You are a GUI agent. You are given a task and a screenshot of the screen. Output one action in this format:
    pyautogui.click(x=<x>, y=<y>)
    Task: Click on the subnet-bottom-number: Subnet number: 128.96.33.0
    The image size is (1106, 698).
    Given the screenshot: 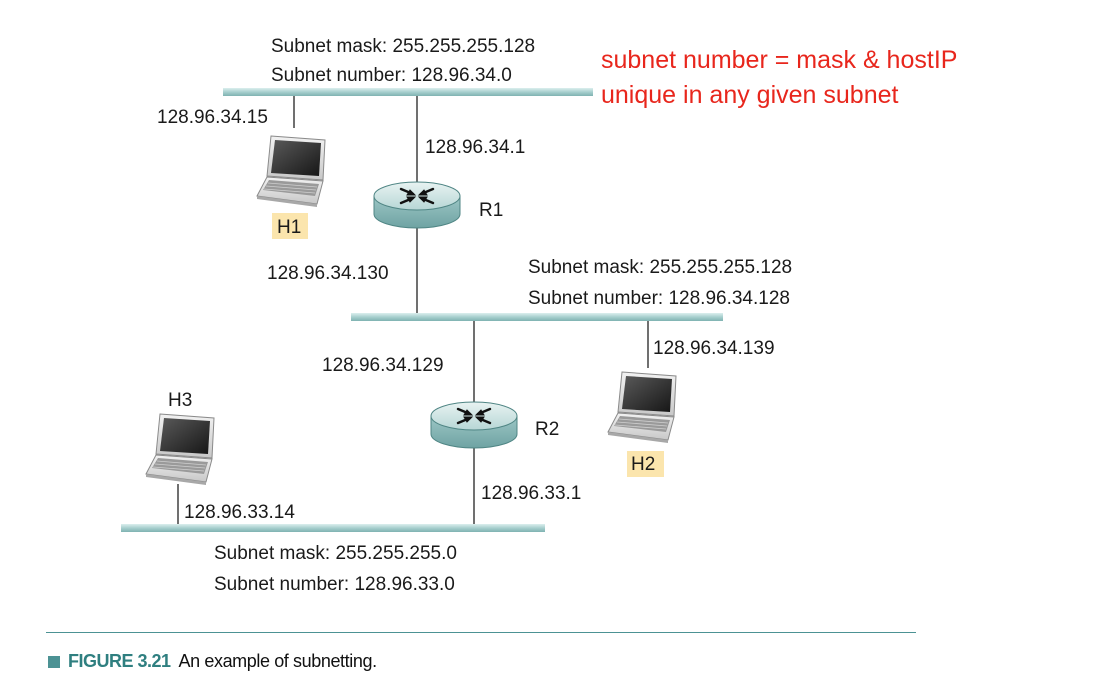 What is the action you would take?
    pyautogui.click(x=334, y=584)
    